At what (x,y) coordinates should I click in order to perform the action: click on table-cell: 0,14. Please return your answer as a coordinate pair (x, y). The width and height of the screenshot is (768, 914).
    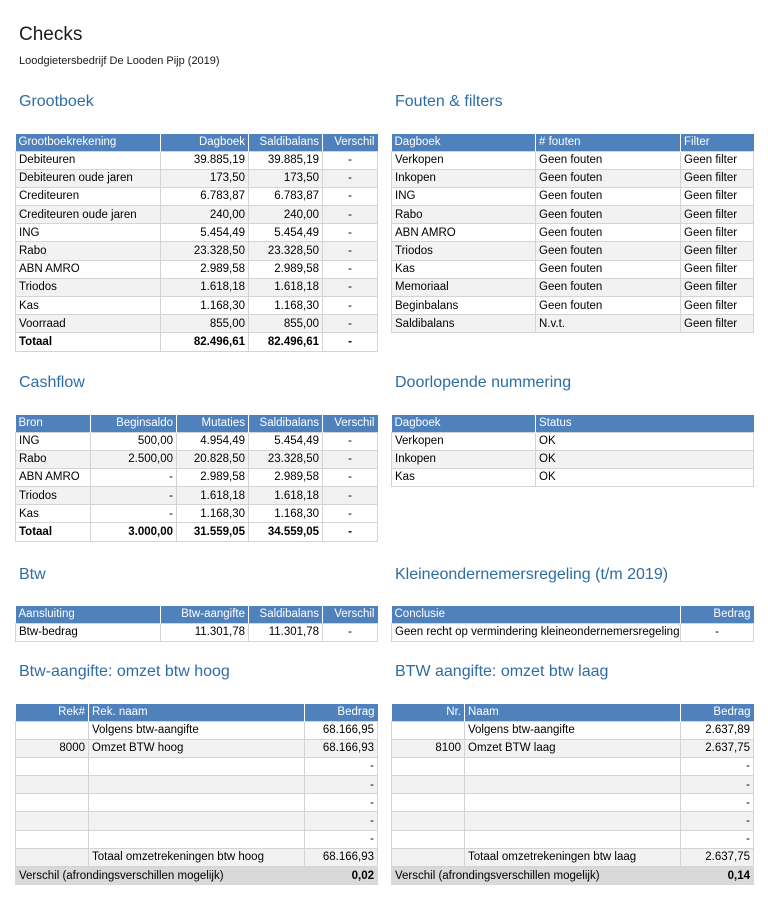
    Looking at the image, I should click on (717, 875).